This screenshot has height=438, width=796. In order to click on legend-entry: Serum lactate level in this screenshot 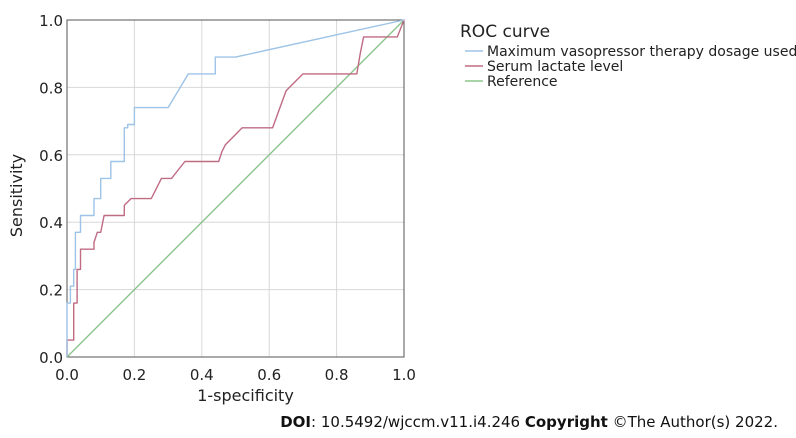, I will do `click(555, 67)`.